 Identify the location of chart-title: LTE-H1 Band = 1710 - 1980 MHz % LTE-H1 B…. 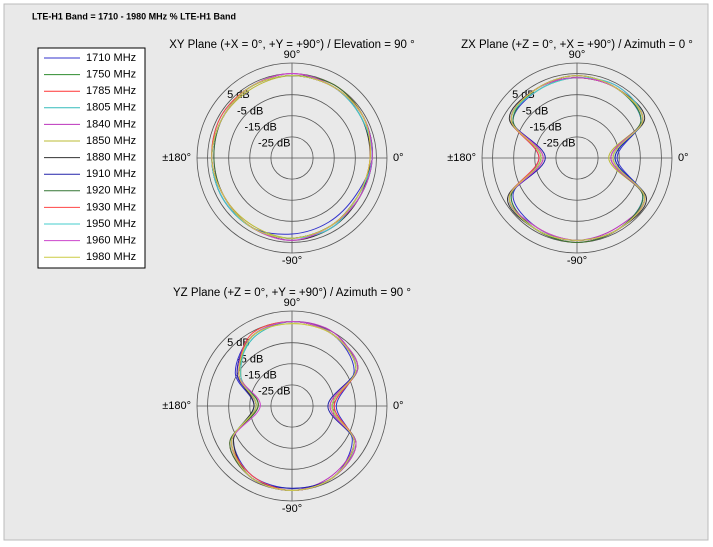
(134, 16).